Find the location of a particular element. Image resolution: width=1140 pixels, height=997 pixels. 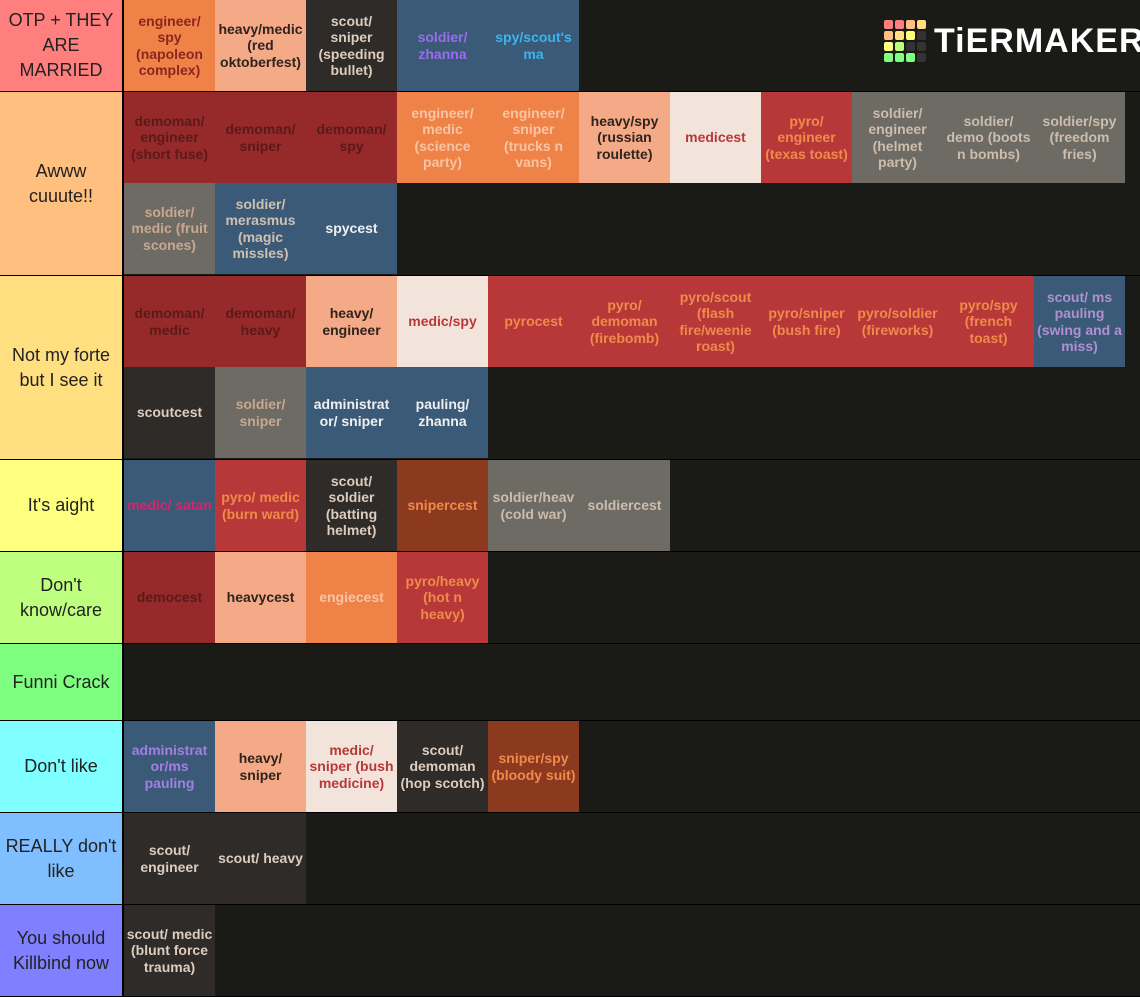

tier-item: spycest is located at coordinates (351, 228).